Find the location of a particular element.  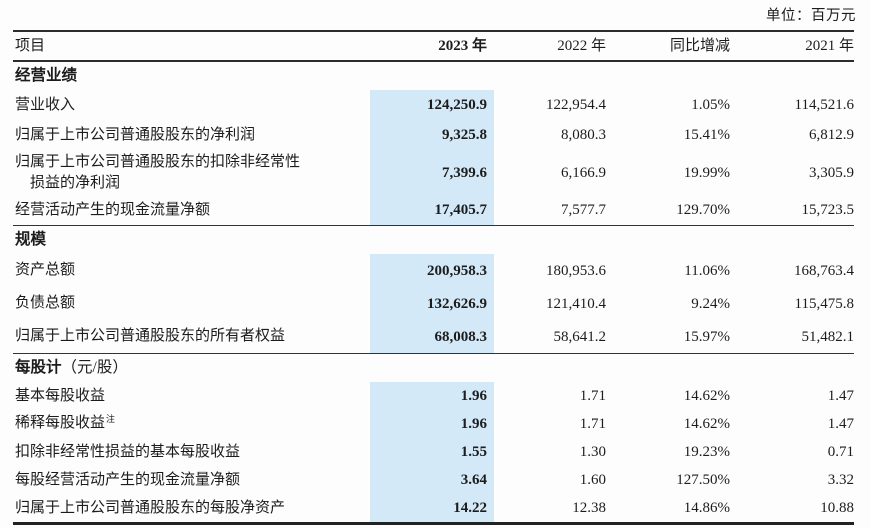

value-2021: 114,521.6 is located at coordinates (824, 105).